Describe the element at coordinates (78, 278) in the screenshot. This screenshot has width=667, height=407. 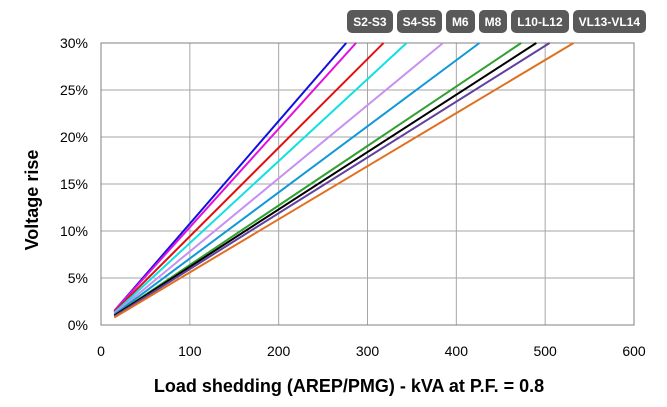
I see `y-tick-label: 5%` at that location.